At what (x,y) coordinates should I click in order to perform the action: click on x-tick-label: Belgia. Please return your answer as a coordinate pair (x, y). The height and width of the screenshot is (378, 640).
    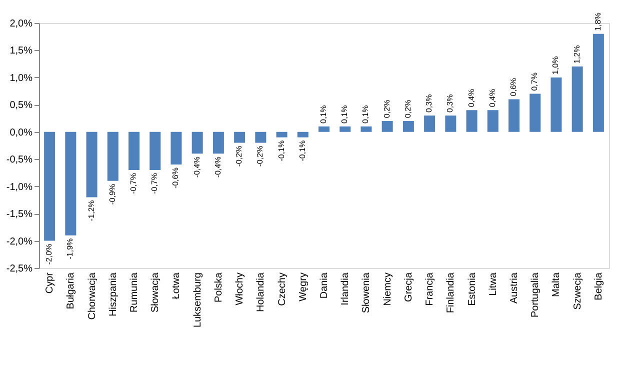
    Looking at the image, I should click on (598, 286).